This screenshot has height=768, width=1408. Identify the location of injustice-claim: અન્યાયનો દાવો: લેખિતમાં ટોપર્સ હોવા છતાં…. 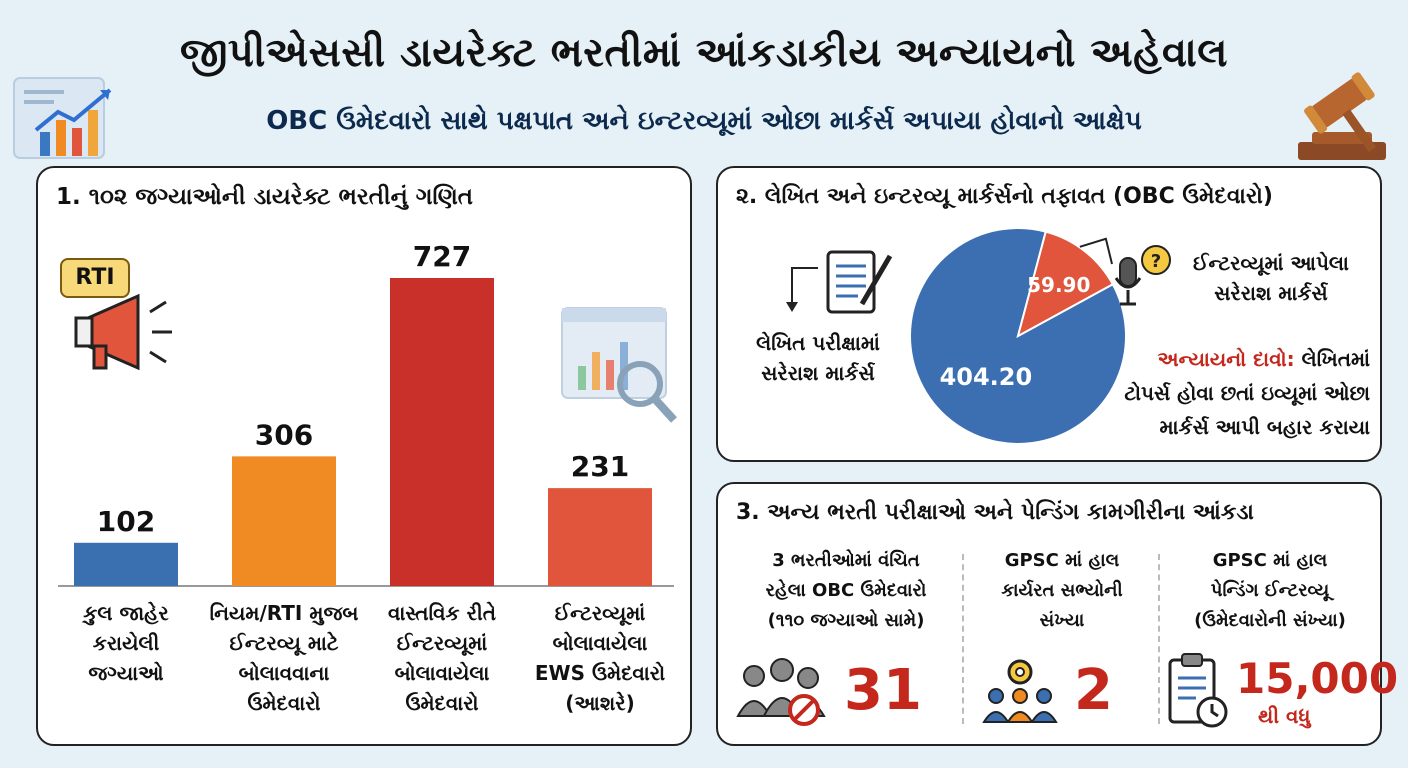
(1247, 393).